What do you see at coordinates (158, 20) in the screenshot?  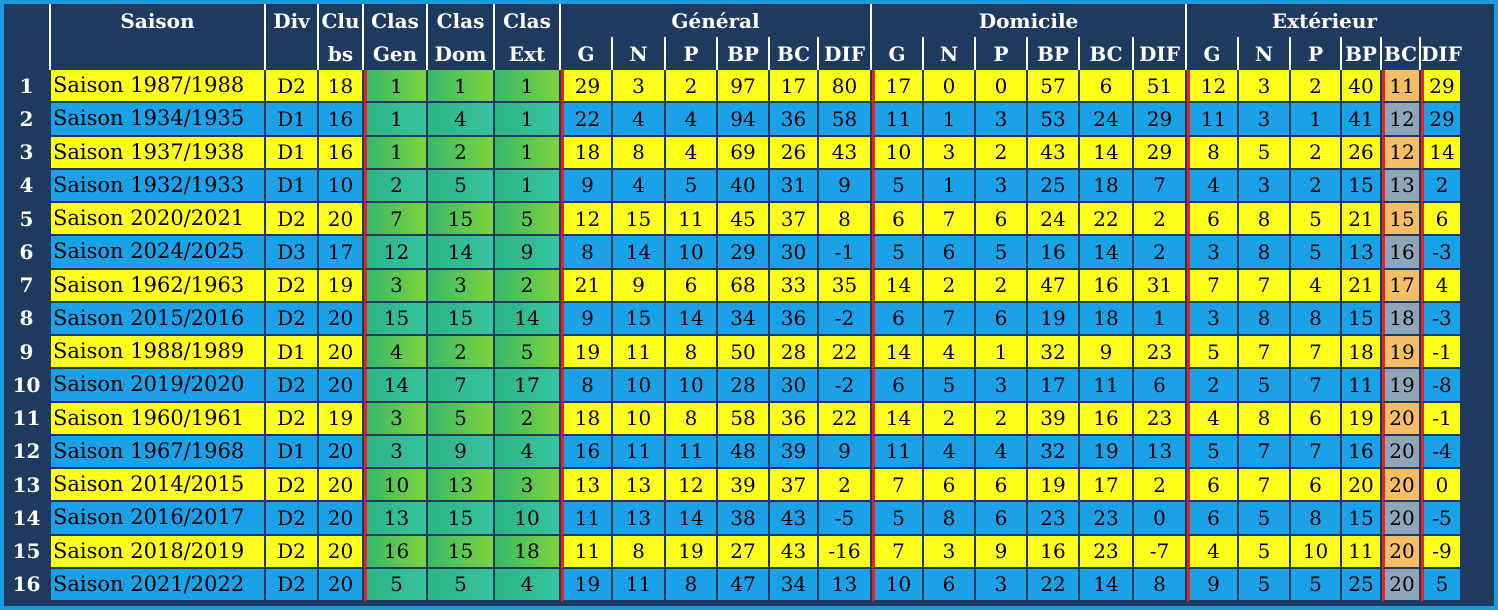 I see `saison-header: Saison` at bounding box center [158, 20].